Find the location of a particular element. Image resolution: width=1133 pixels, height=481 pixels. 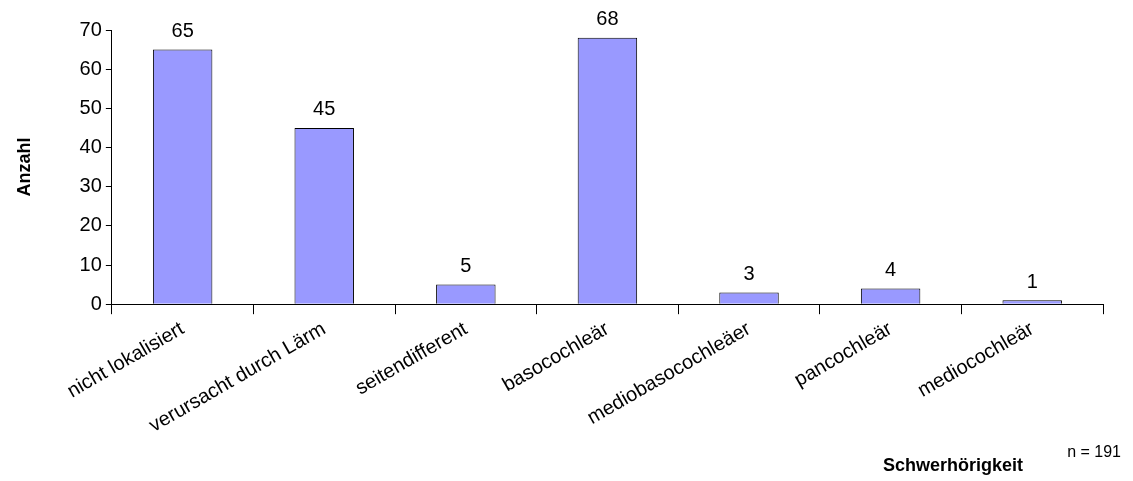

data-label: 1 is located at coordinates (1032, 280).